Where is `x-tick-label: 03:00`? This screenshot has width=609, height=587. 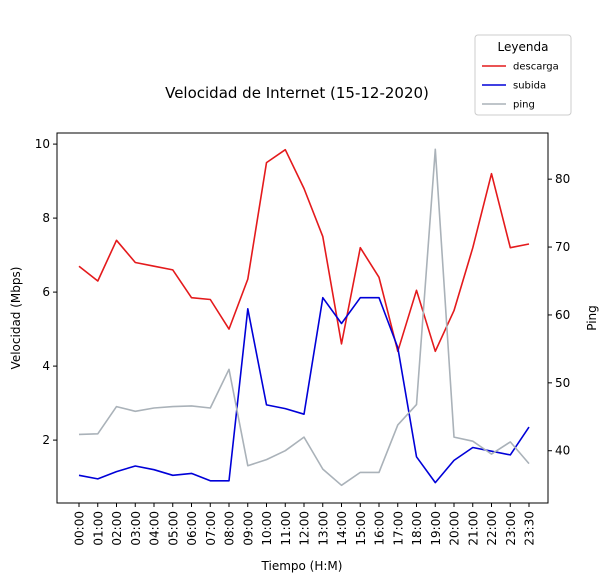
x-tick-label: 03:00 is located at coordinates (136, 528).